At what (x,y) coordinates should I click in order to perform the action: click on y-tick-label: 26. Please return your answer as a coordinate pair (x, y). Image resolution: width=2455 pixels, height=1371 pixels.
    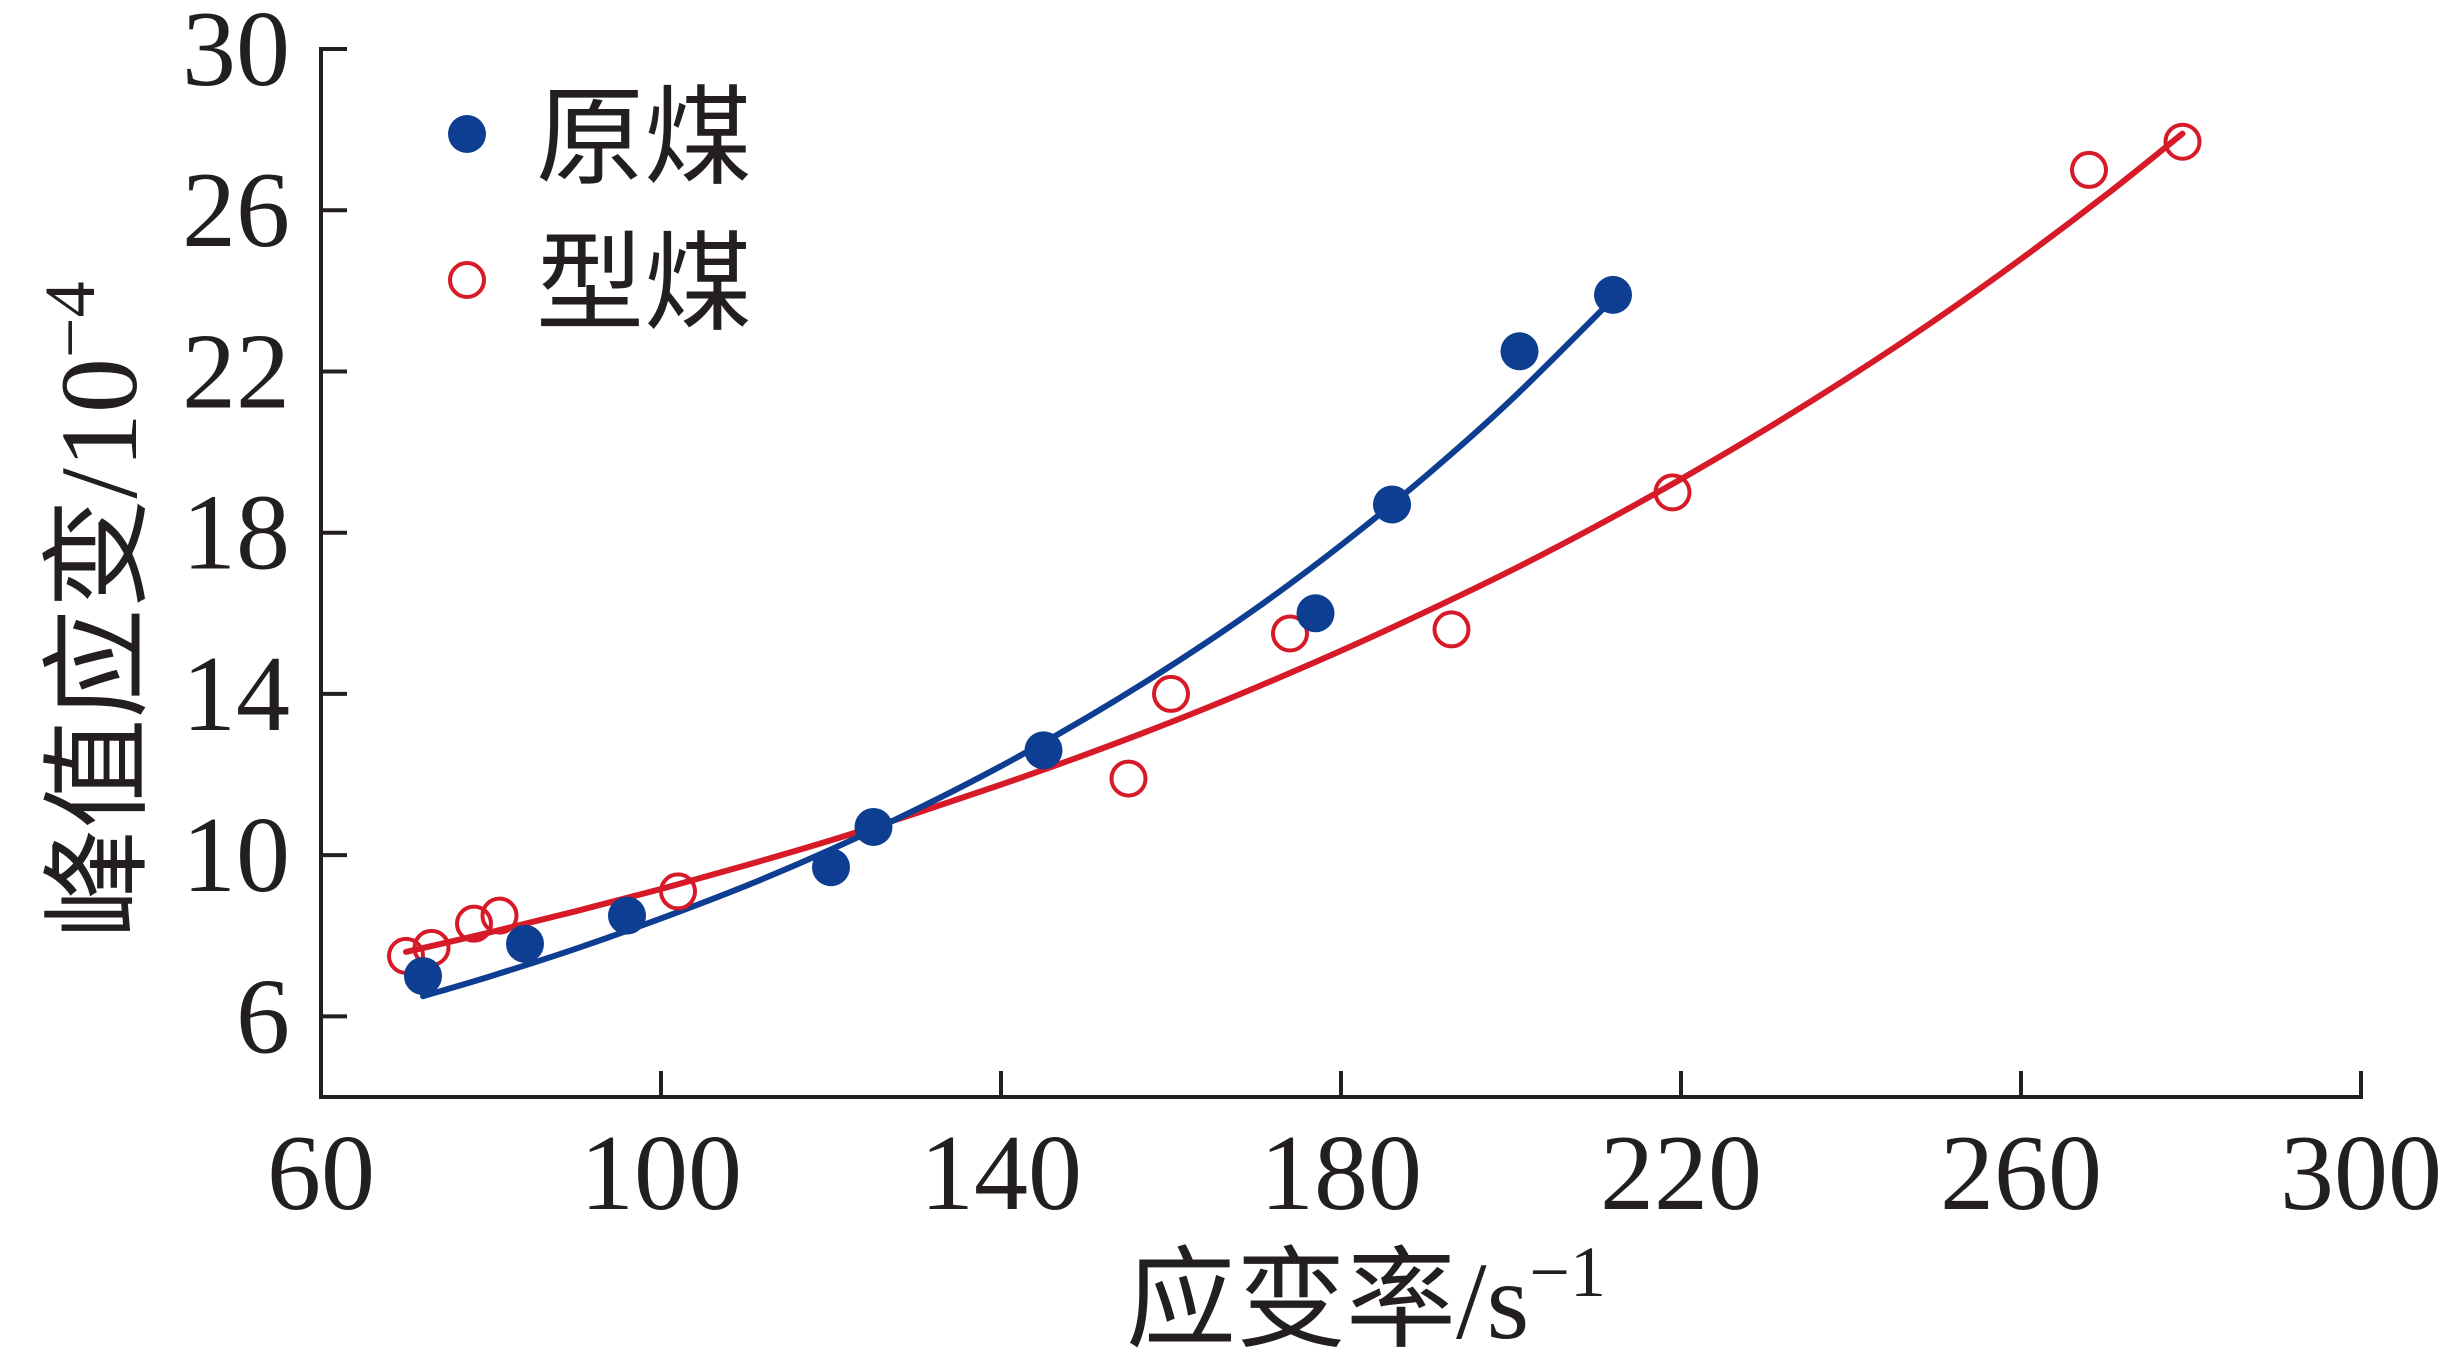
    Looking at the image, I should click on (236, 210).